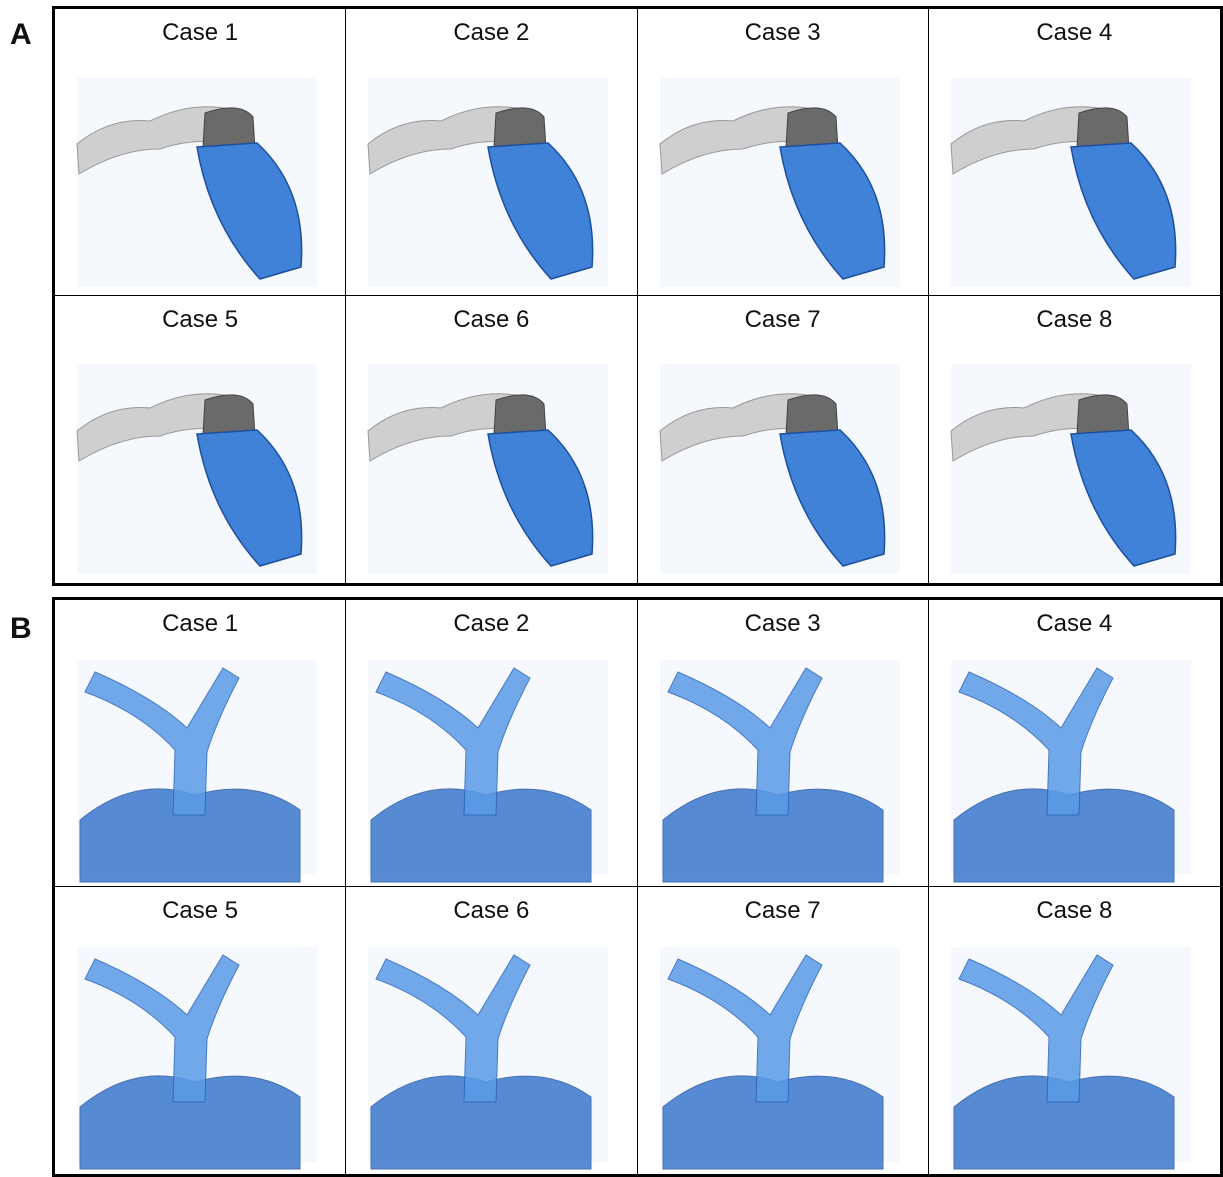  What do you see at coordinates (21, 34) in the screenshot?
I see `panel-label: A` at bounding box center [21, 34].